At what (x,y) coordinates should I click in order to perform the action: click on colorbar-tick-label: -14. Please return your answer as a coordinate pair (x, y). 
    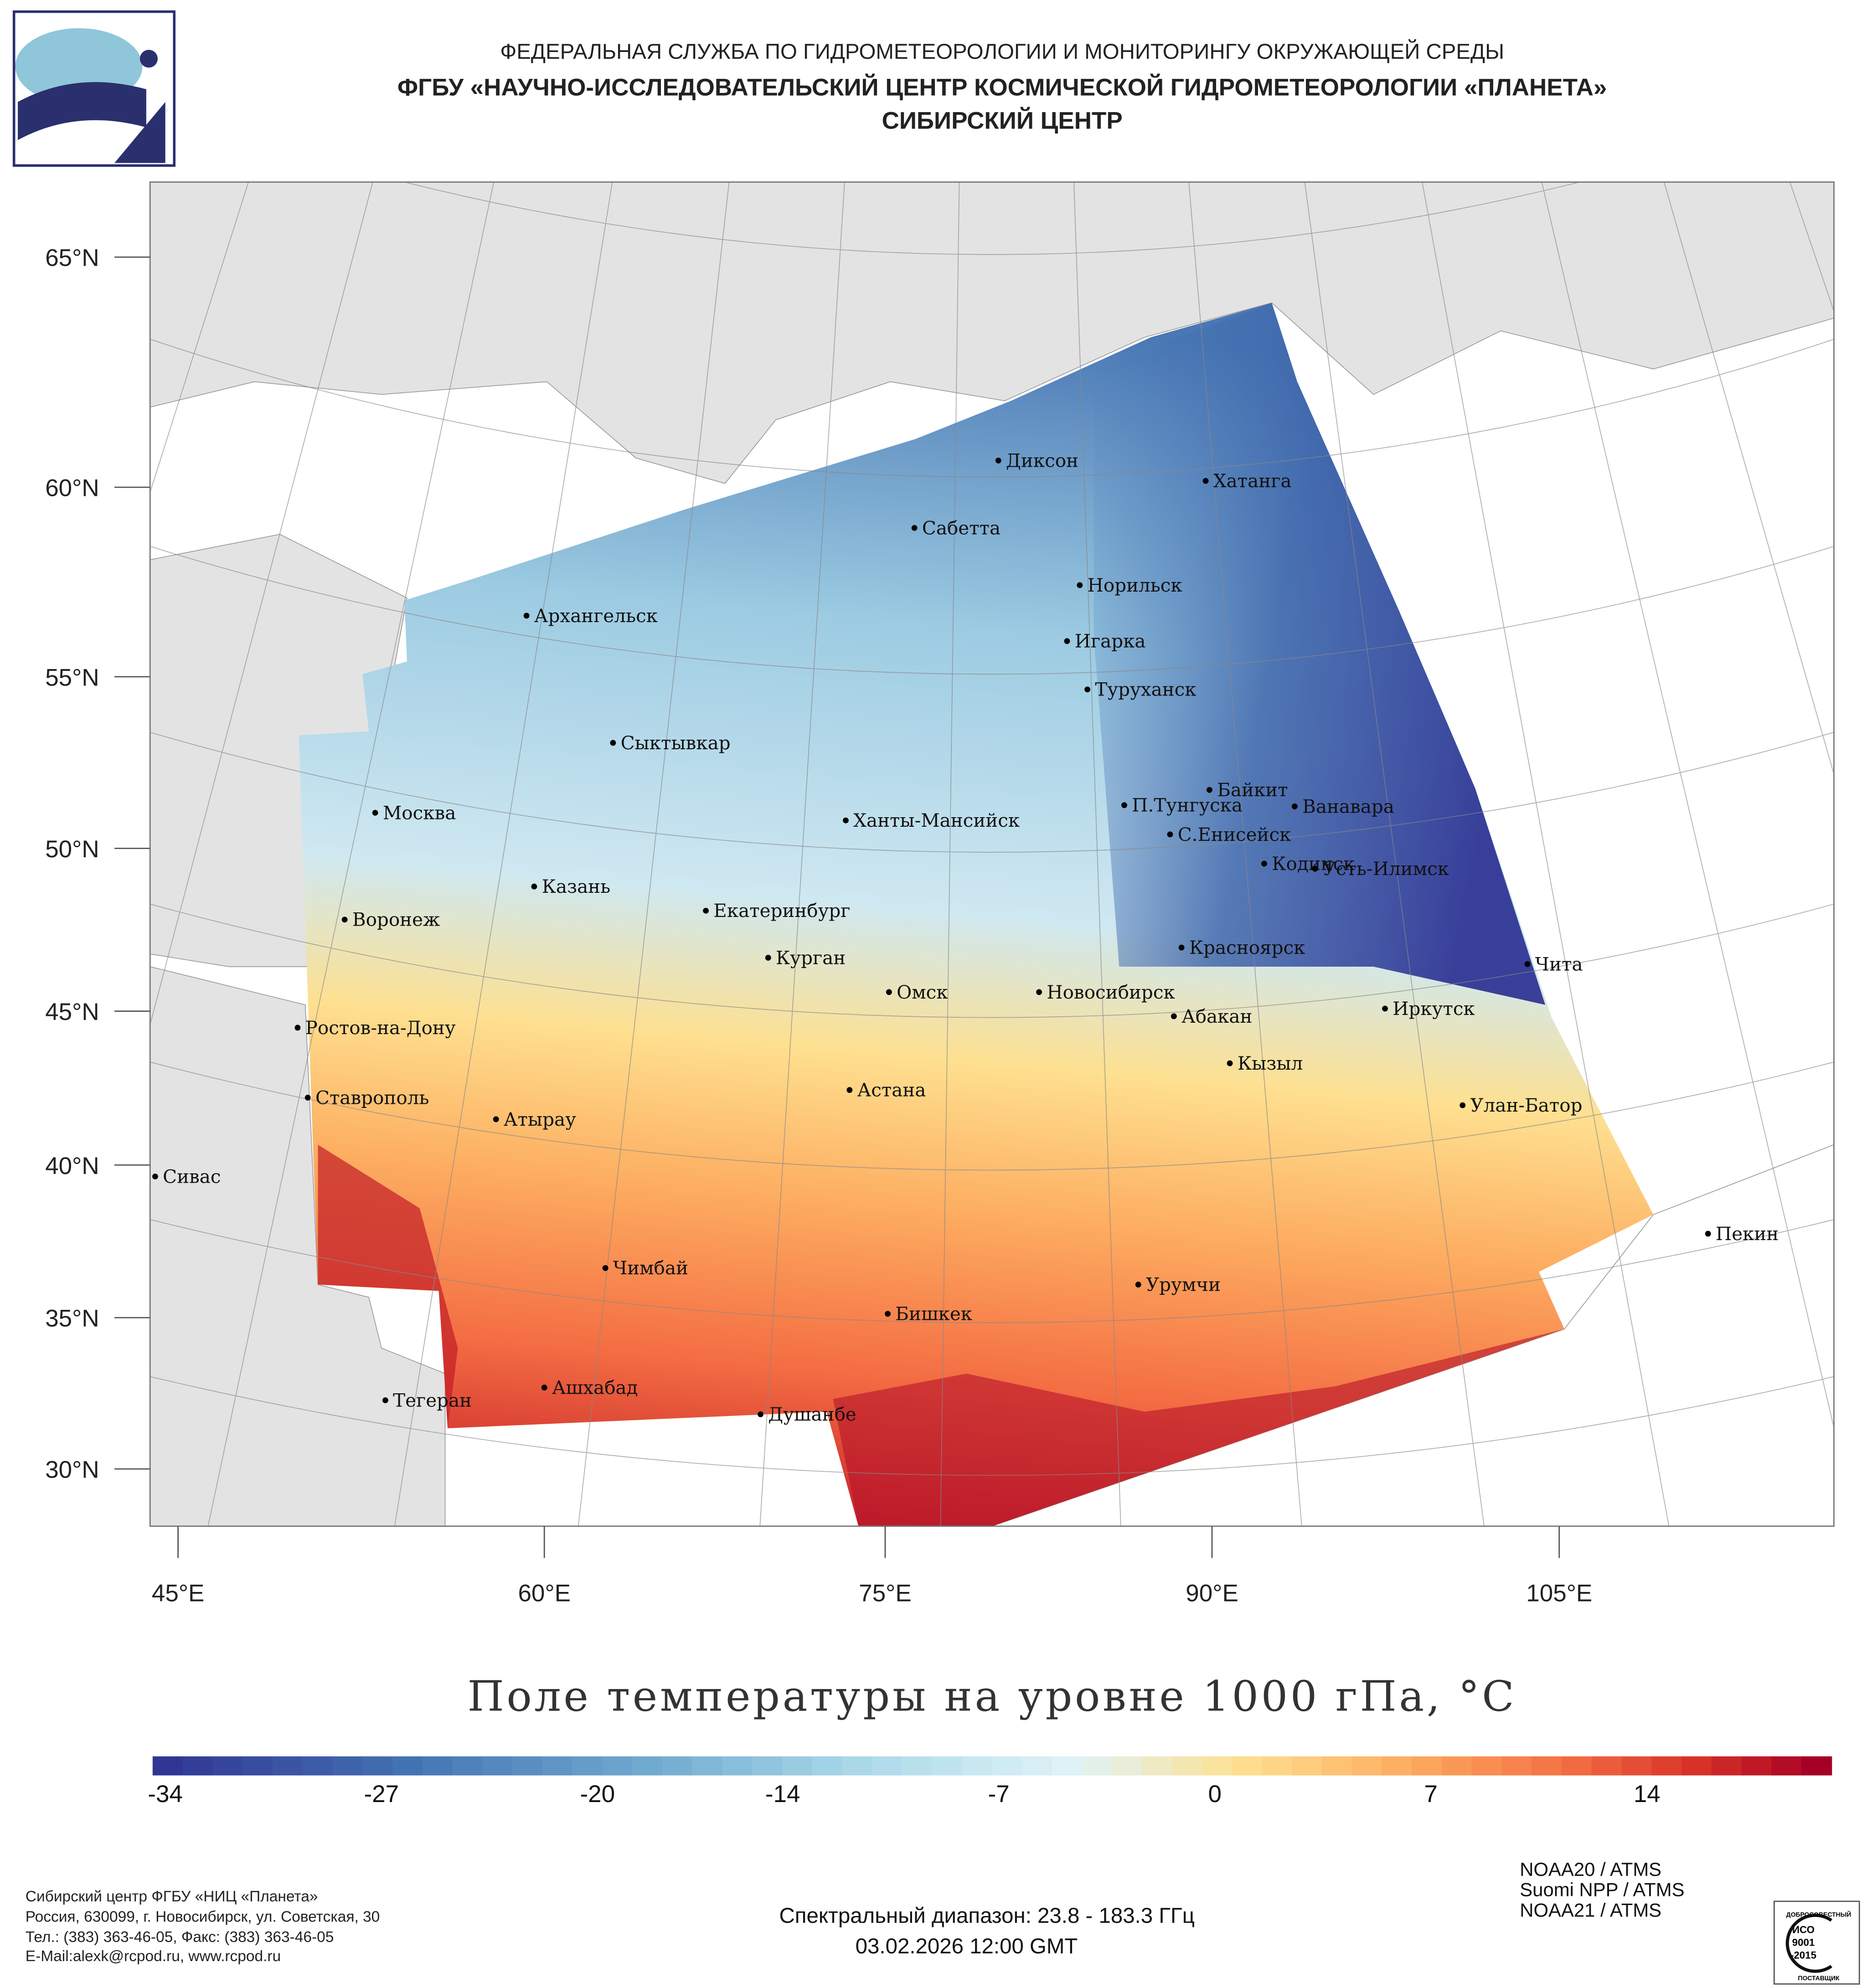
    Looking at the image, I should click on (782, 1794).